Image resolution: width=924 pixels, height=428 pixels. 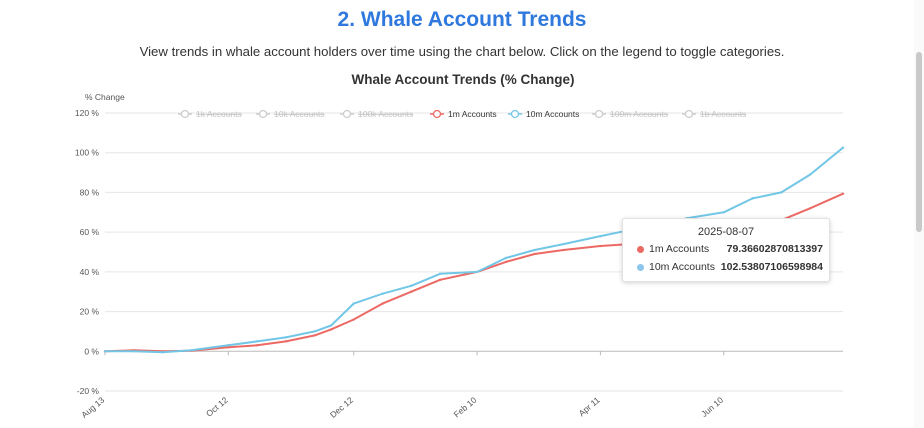 What do you see at coordinates (462, 79) in the screenshot?
I see `chart-title: Whale Account Trends (% Change)` at bounding box center [462, 79].